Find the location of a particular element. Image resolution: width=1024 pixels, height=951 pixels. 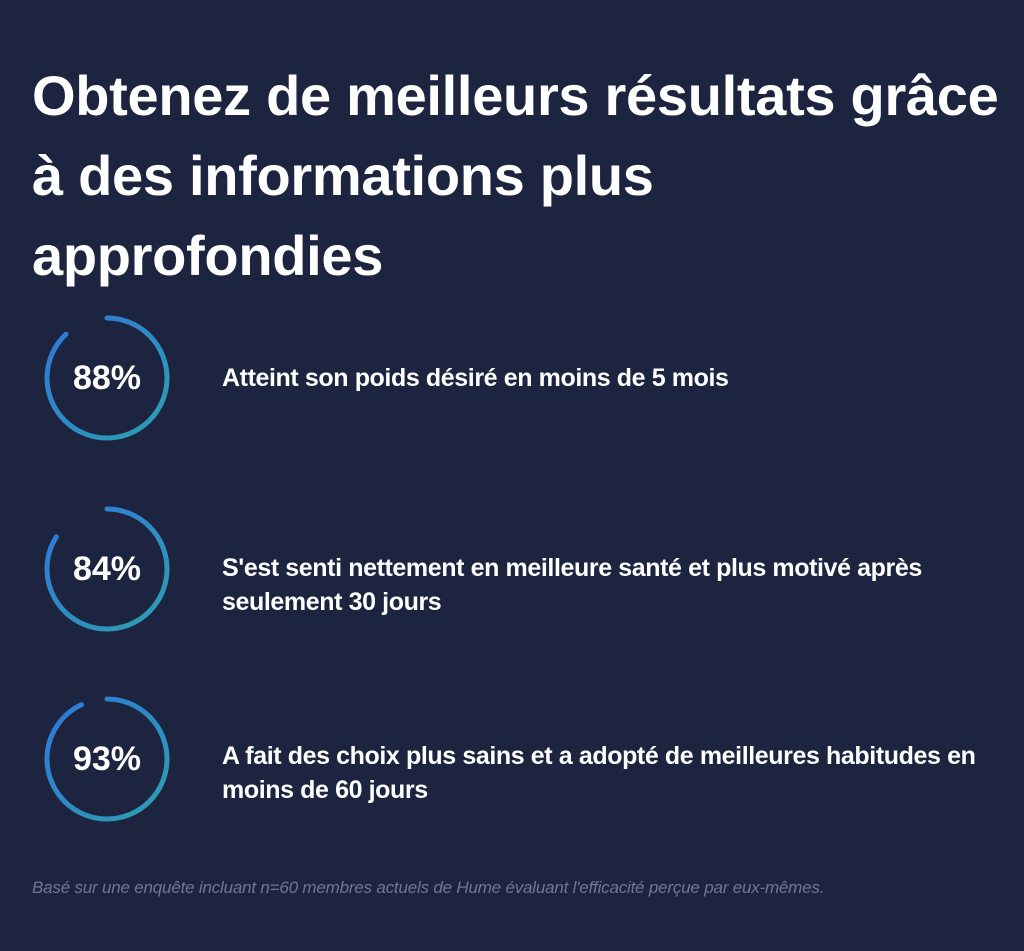

stat-percent: 93% is located at coordinates (107, 759).